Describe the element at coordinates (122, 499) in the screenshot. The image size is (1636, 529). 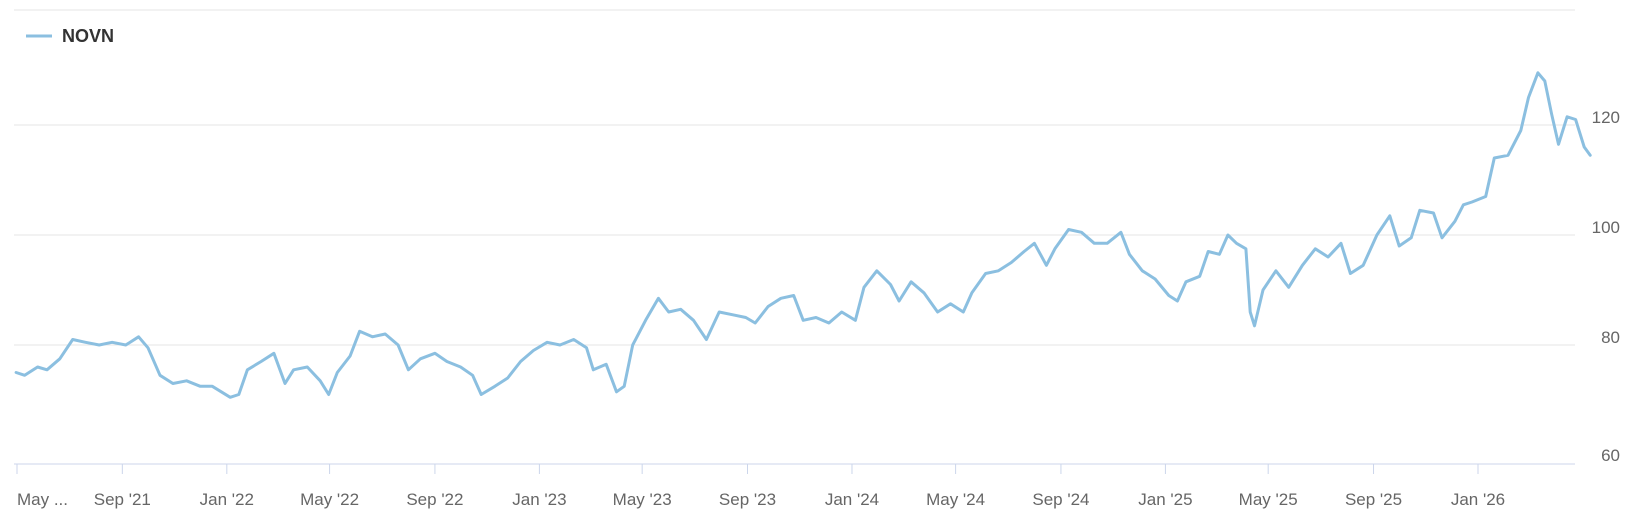
I see `x-tick-label: Sep '21` at that location.